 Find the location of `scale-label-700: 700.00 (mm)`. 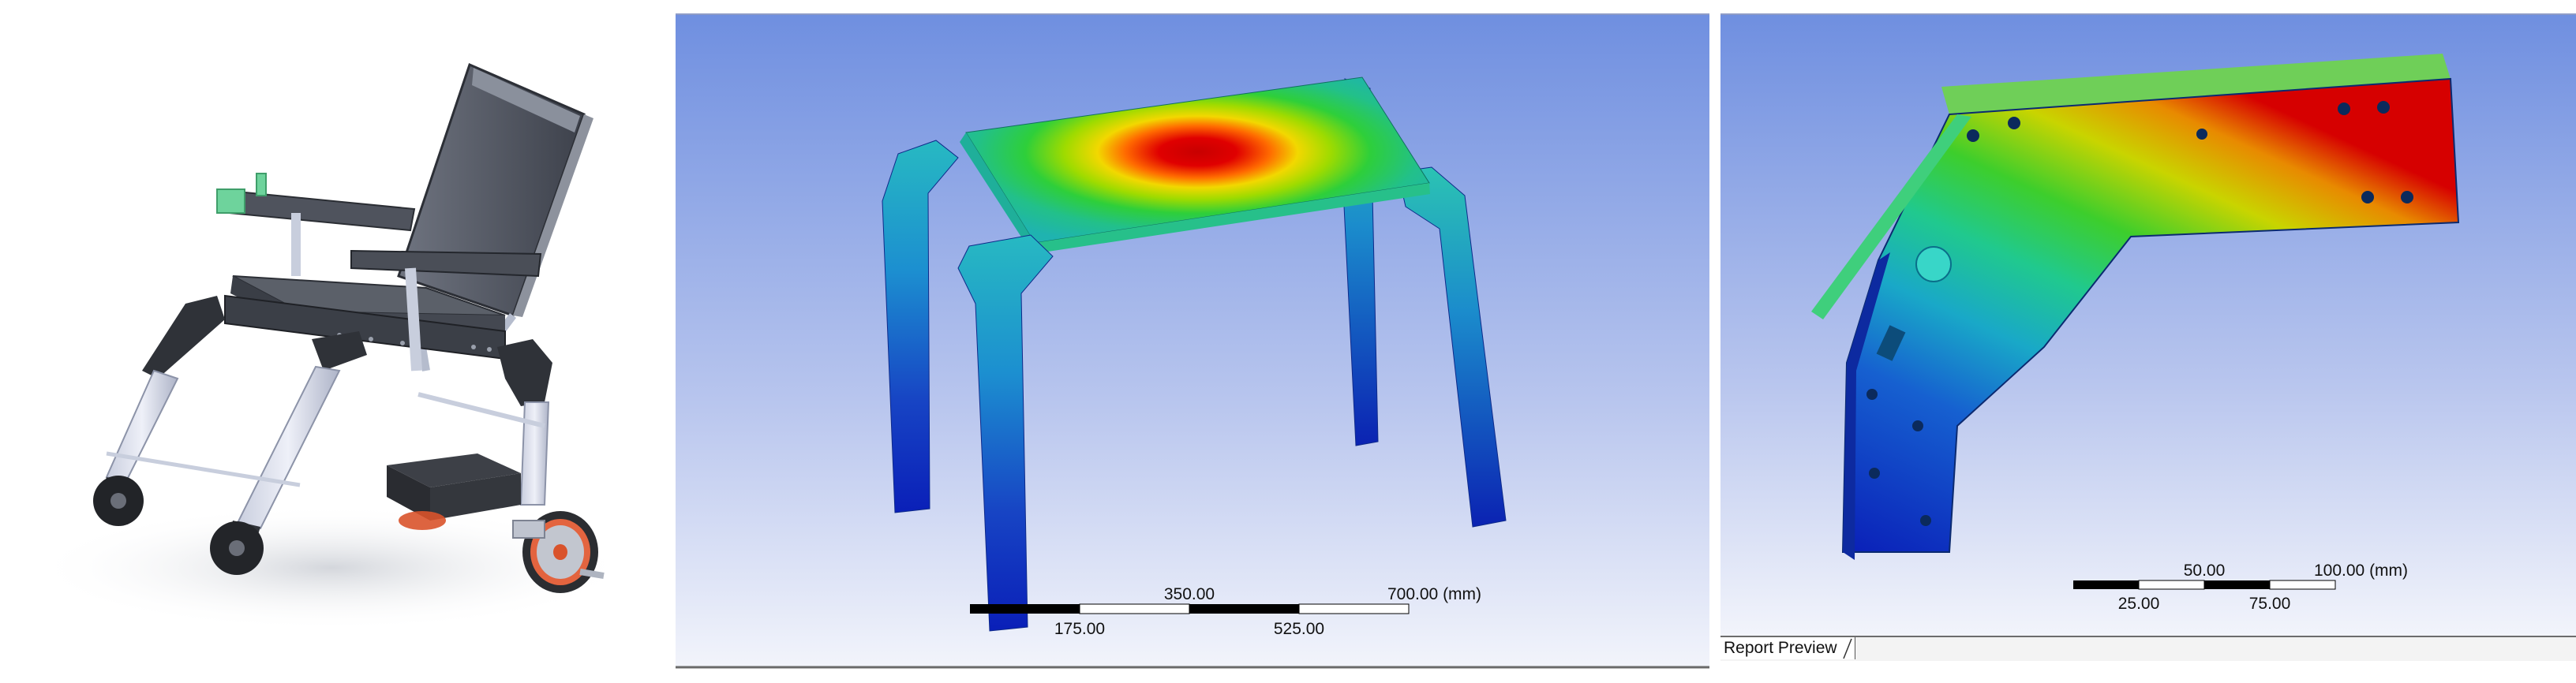

scale-label-700: 700.00 (mm) is located at coordinates (1434, 594).